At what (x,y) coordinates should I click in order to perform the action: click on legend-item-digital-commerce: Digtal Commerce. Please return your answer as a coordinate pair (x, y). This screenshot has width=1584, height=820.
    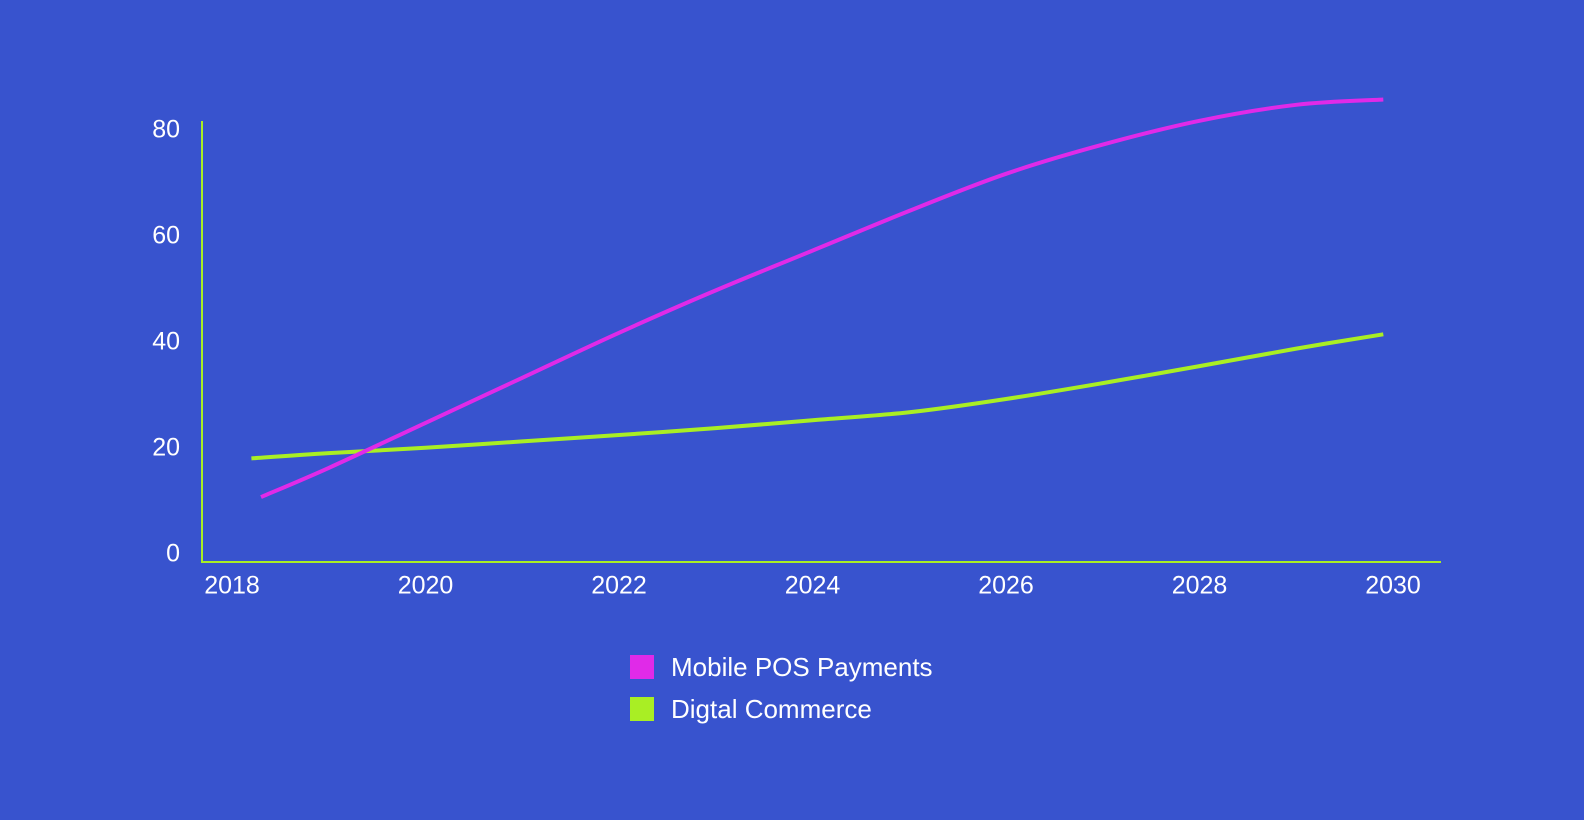
    Looking at the image, I should click on (781, 709).